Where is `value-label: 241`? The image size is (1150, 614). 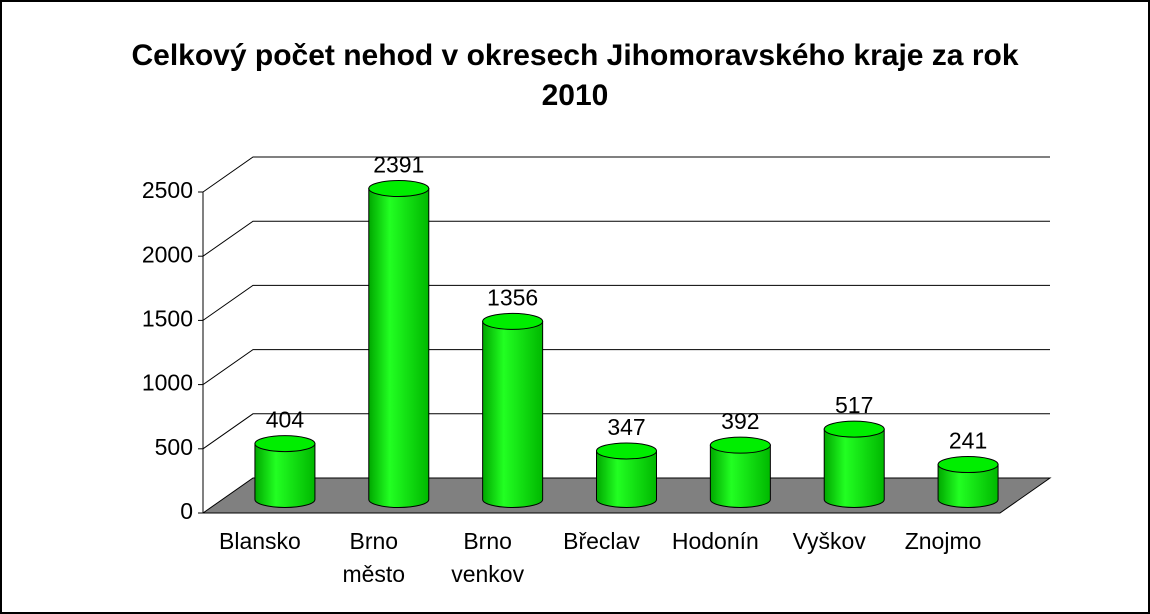 value-label: 241 is located at coordinates (968, 441).